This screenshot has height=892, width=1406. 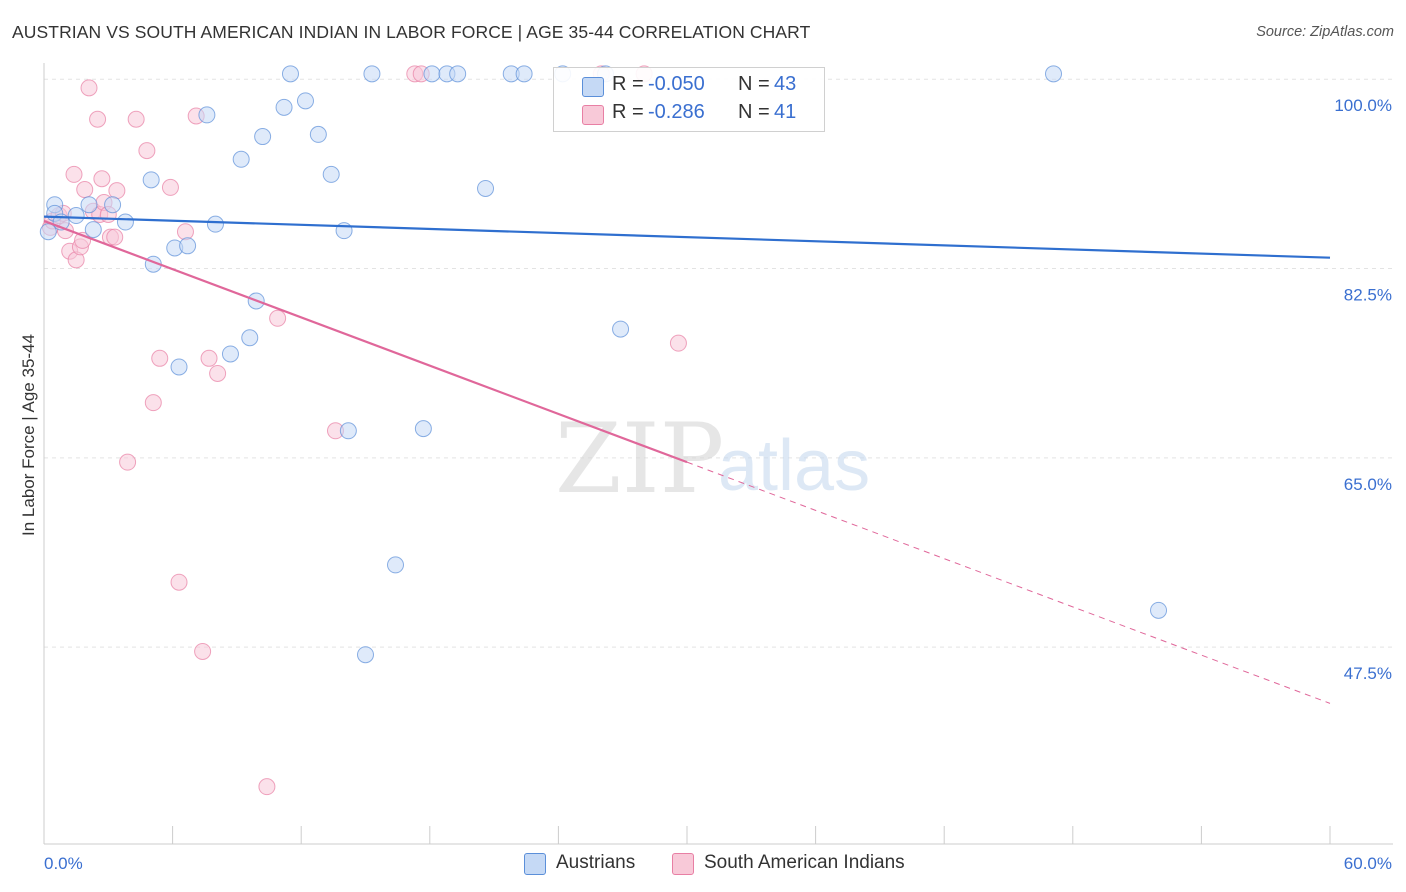 I want to click on south-american-indians-trend-line, so click(x=365, y=341).